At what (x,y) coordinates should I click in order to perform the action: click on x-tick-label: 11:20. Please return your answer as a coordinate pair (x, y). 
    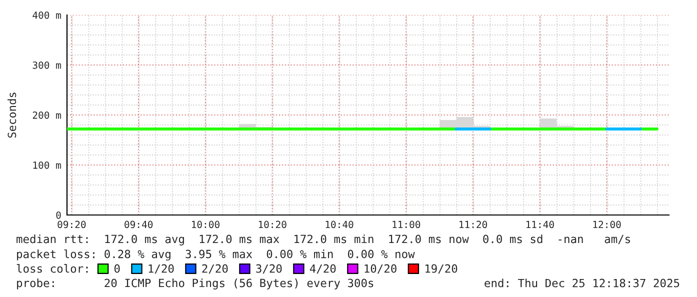
    Looking at the image, I should click on (474, 224).